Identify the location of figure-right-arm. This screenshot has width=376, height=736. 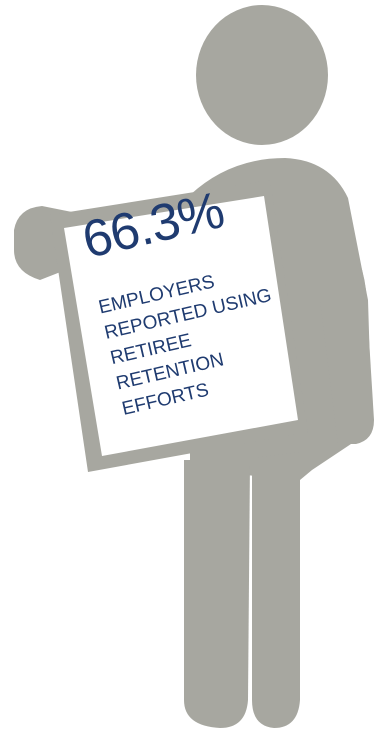
(347, 332).